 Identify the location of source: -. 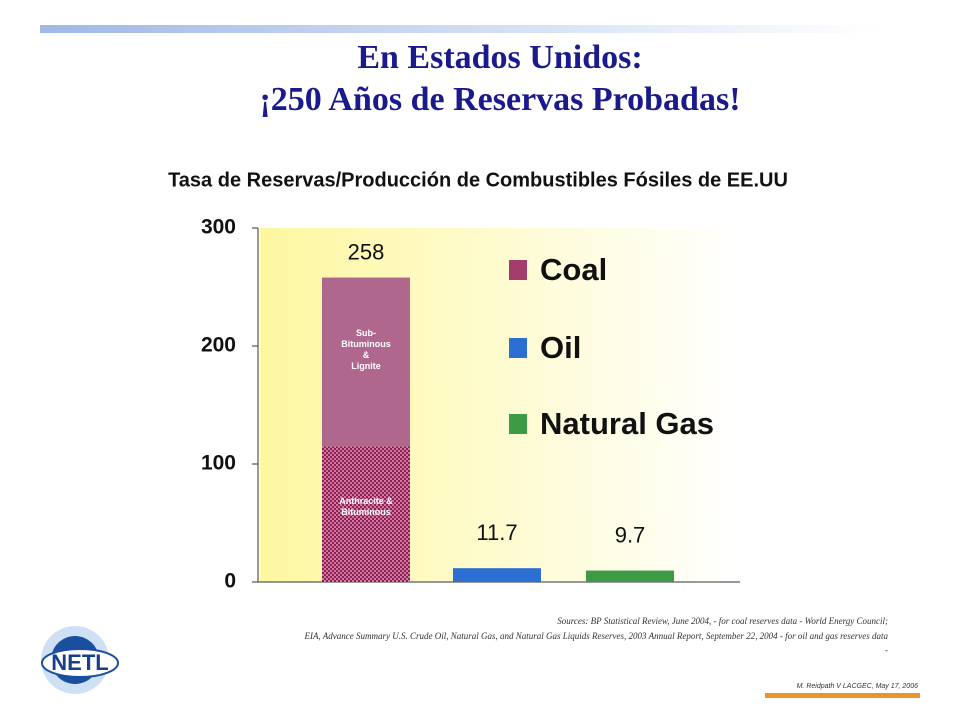
(886, 650).